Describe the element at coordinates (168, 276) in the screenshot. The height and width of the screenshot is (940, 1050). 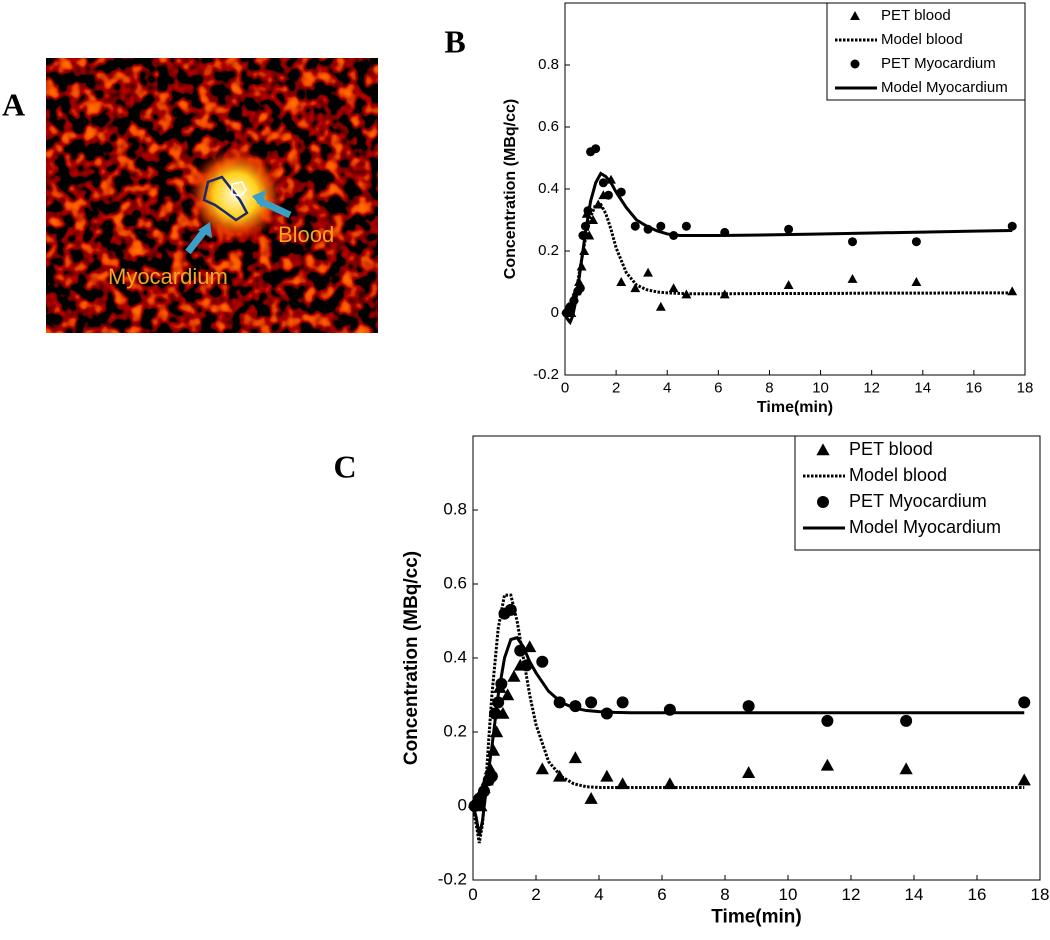
I see `annotation-myocardium: Myocardium` at that location.